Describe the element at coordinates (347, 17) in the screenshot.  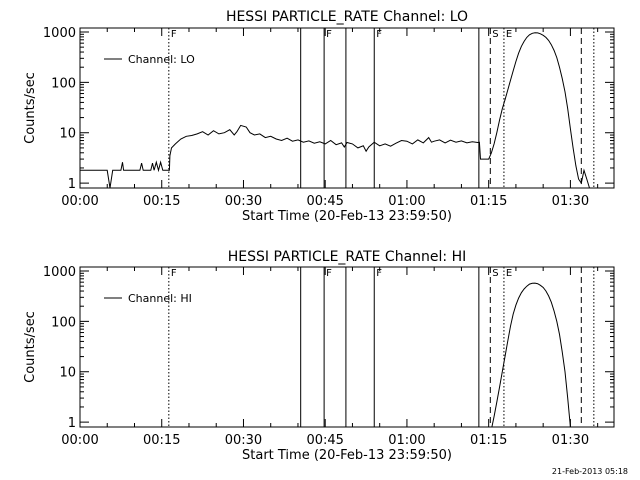
I see `chart-title: HESSI PARTICLE_RATE Channel: LO` at that location.